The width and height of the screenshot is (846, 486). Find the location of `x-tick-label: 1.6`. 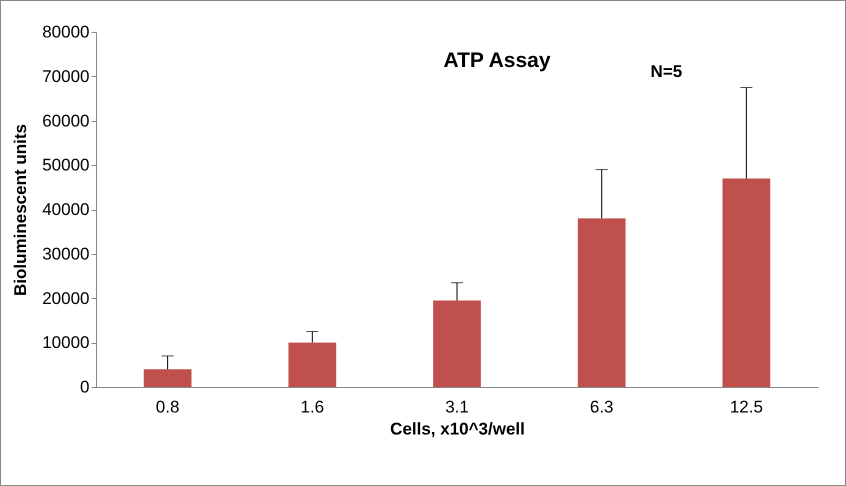

x-tick-label: 1.6 is located at coordinates (312, 407).